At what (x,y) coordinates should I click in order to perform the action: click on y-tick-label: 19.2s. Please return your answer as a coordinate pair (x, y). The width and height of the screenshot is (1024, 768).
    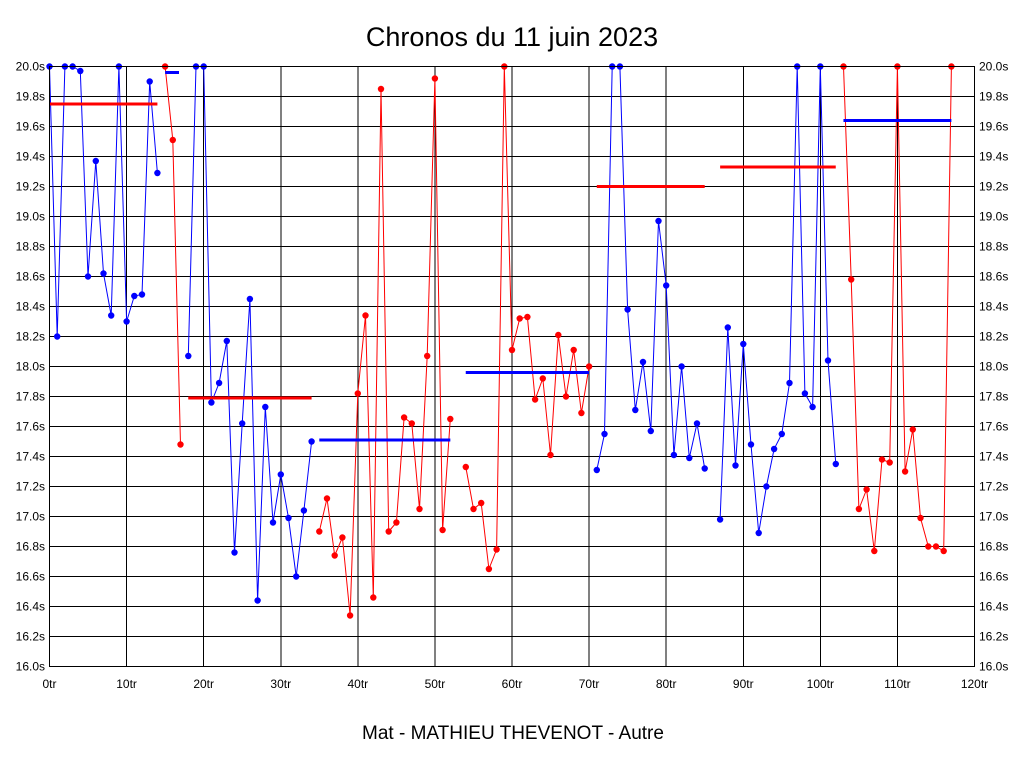
    Looking at the image, I should click on (30, 187).